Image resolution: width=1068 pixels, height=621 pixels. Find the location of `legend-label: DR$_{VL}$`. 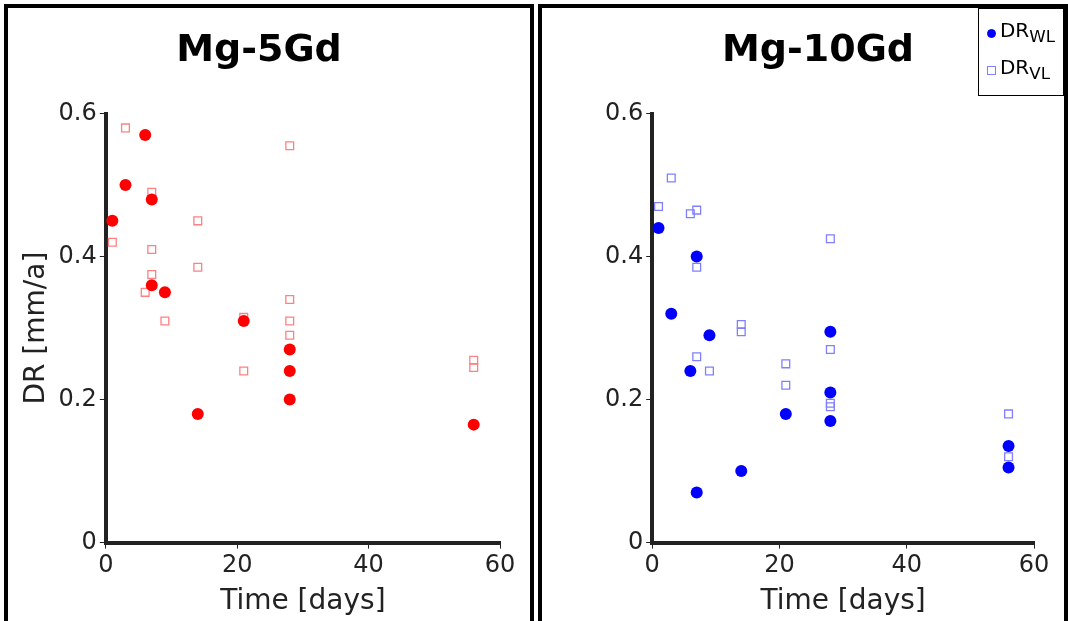

legend-label: DR$_{VL}$ is located at coordinates (1024, 69).